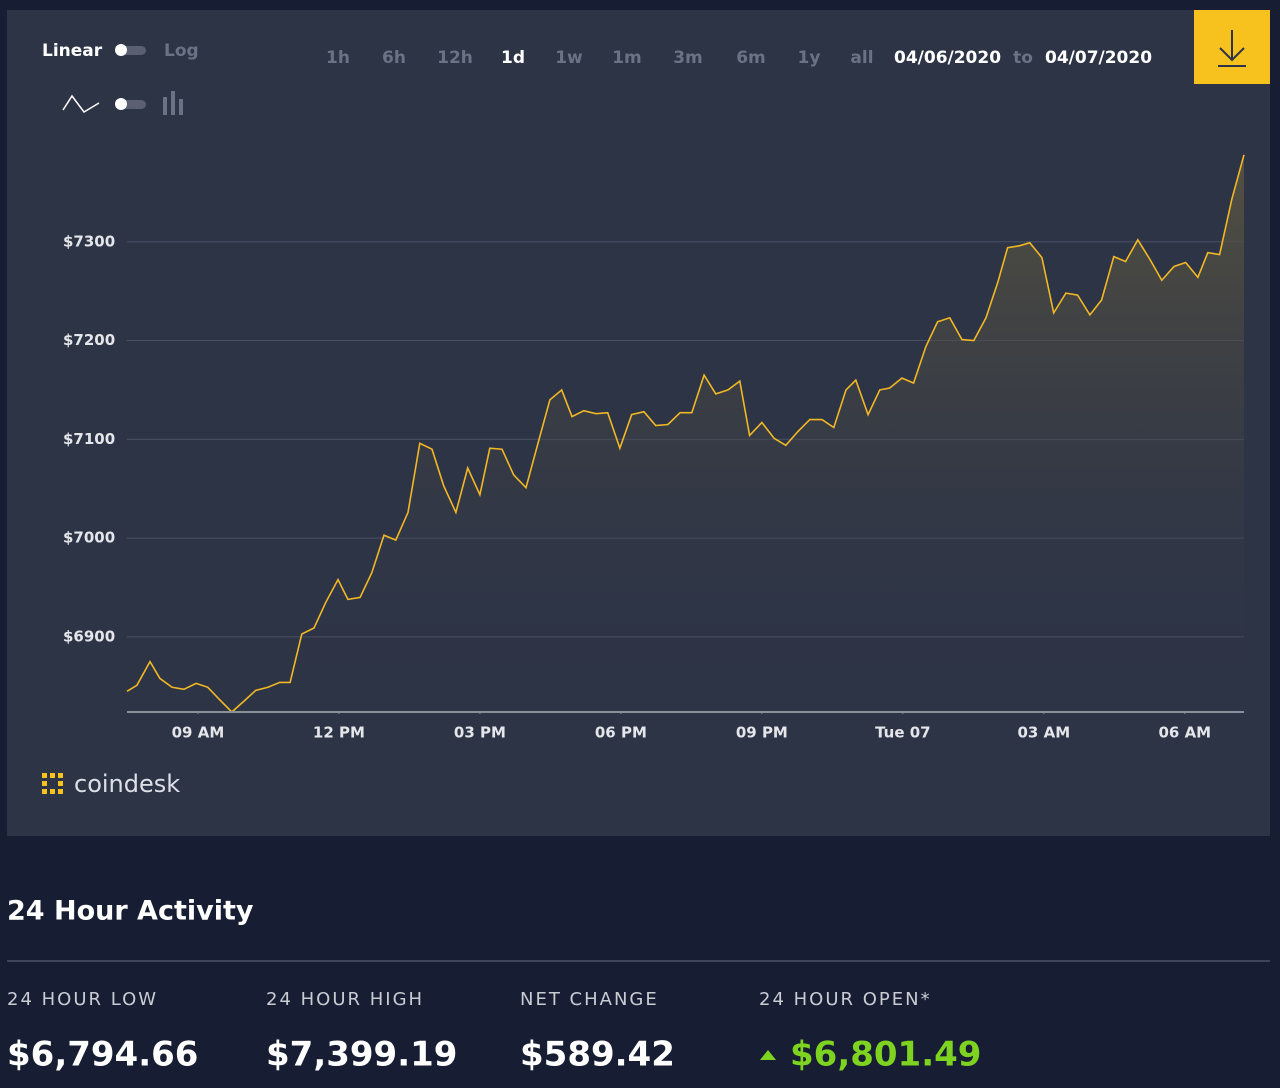 The image size is (1280, 1088). What do you see at coordinates (198, 733) in the screenshot?
I see `x-tick-label: 09 AM` at bounding box center [198, 733].